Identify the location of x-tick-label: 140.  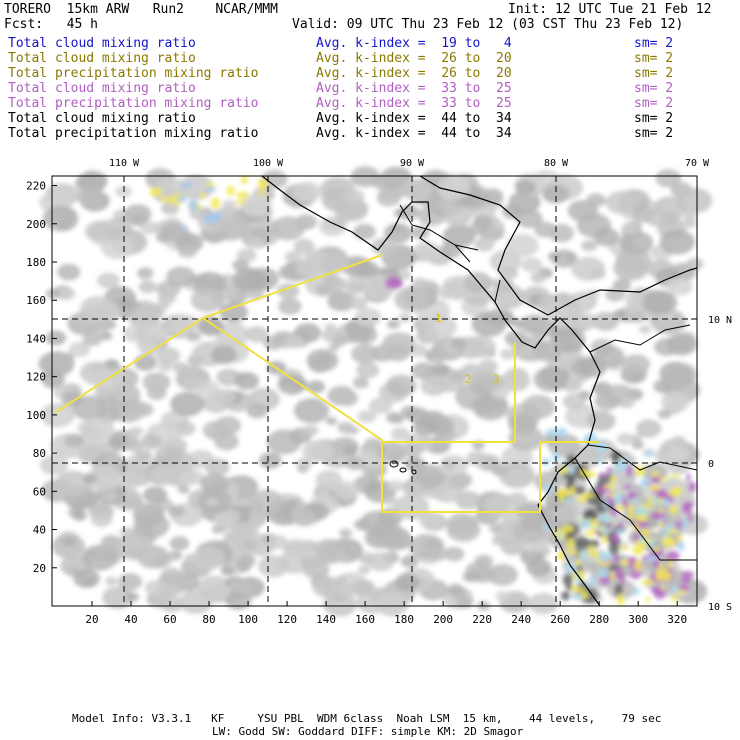
(326, 619).